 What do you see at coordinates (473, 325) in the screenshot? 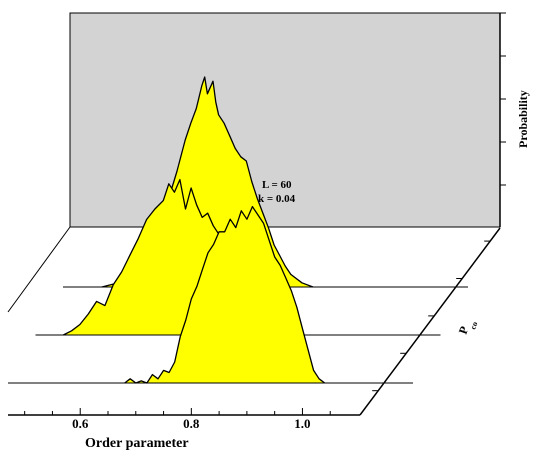
I see `z-axis-label-subscript: co` at bounding box center [473, 325].